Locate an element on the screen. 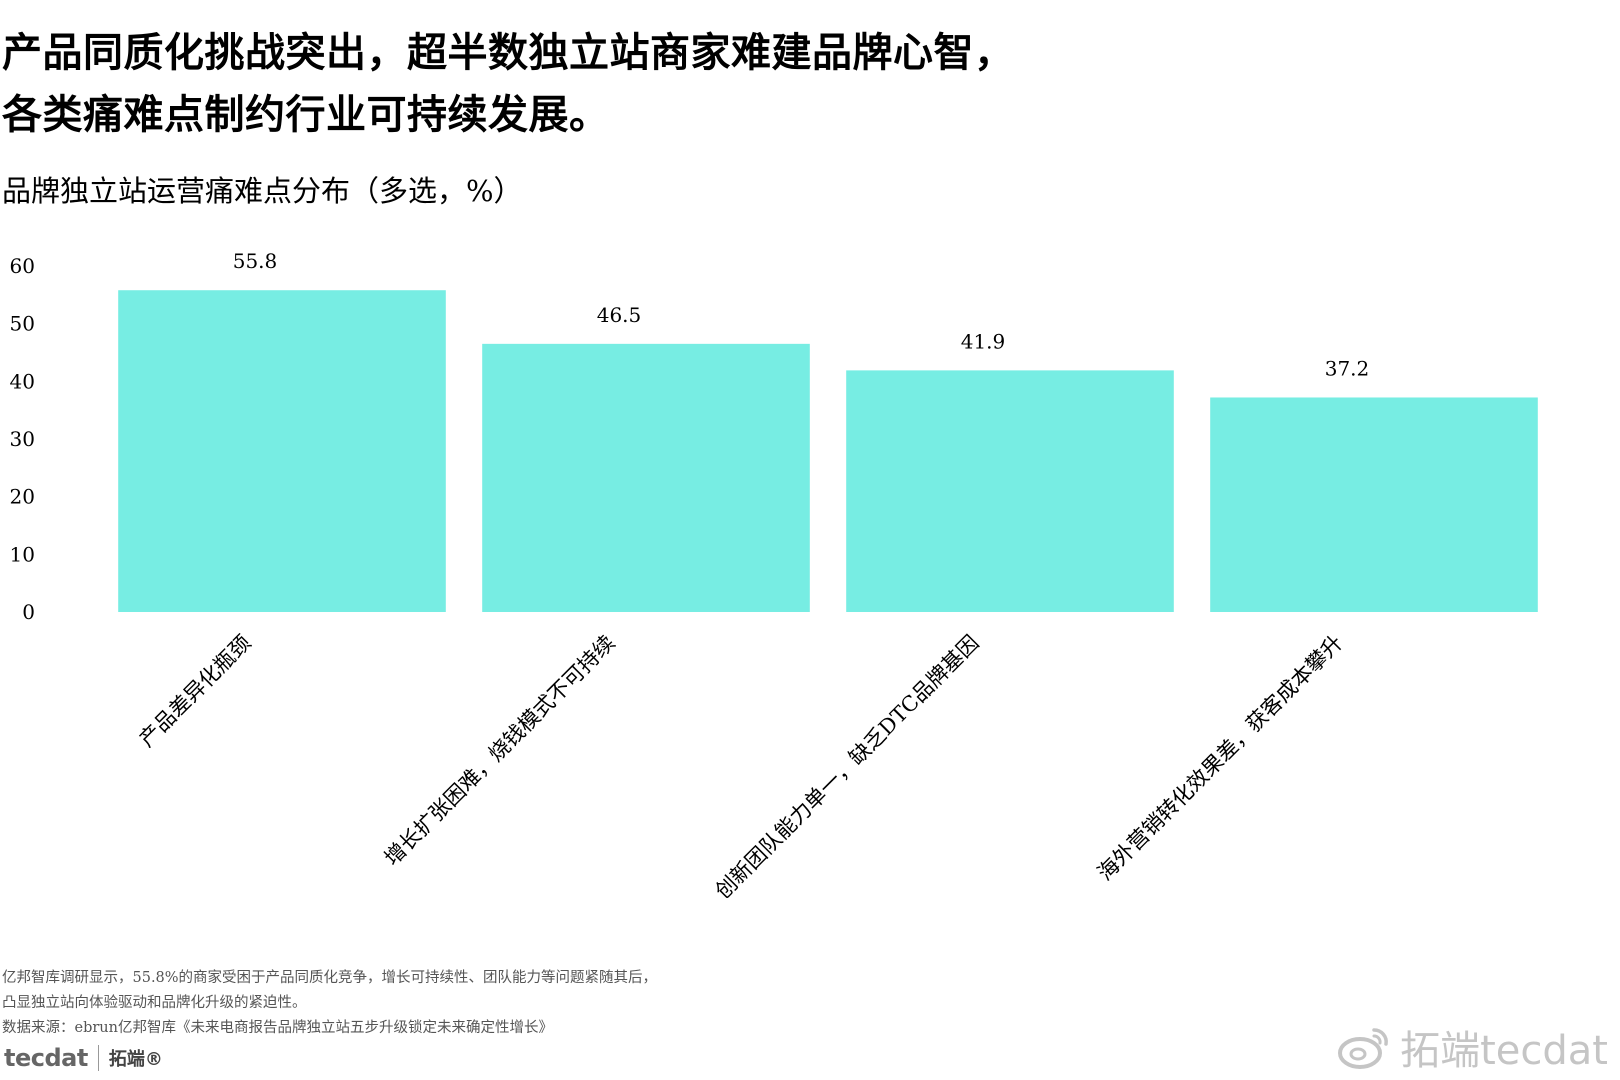  y-axis: 0 10 20 30 40 50 60 is located at coordinates (22, 439).